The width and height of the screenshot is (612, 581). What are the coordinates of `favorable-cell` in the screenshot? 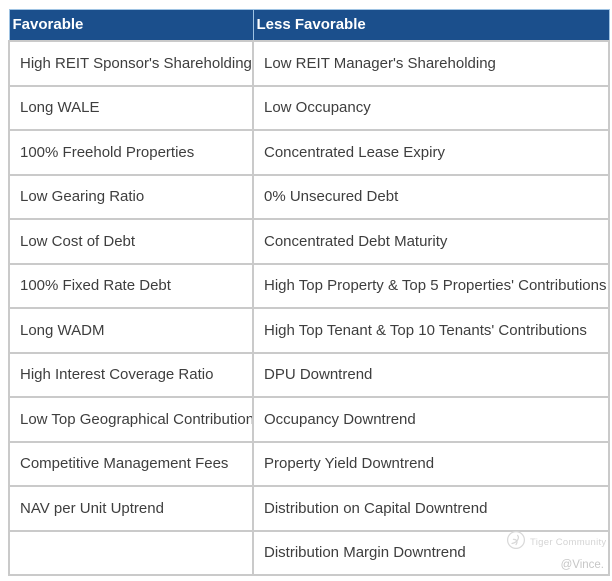 It's located at (131, 552).